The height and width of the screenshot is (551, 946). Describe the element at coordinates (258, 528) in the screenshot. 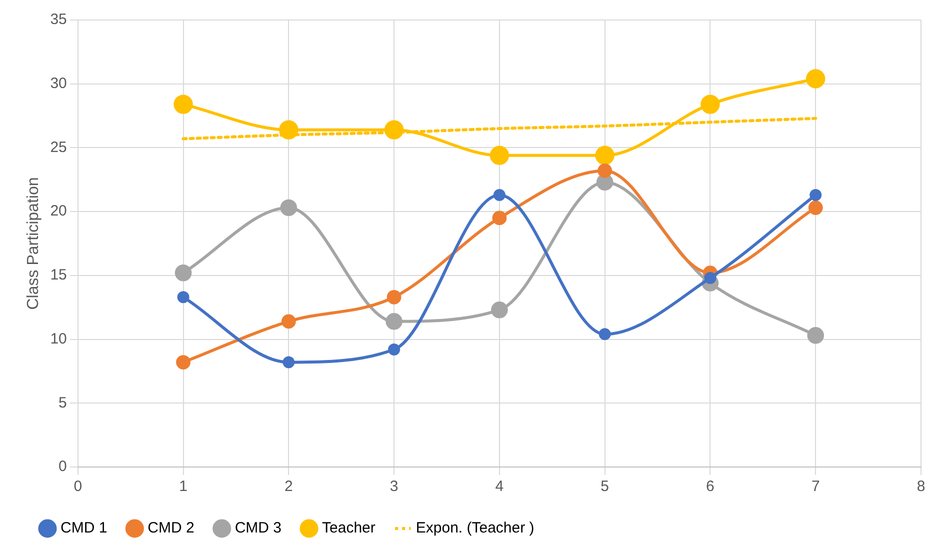

I see `legend-label: CMD 3` at that location.